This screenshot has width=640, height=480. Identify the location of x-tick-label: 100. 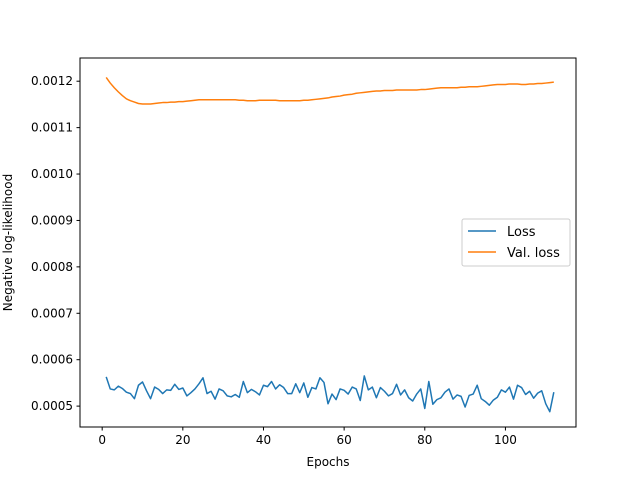
(505, 440).